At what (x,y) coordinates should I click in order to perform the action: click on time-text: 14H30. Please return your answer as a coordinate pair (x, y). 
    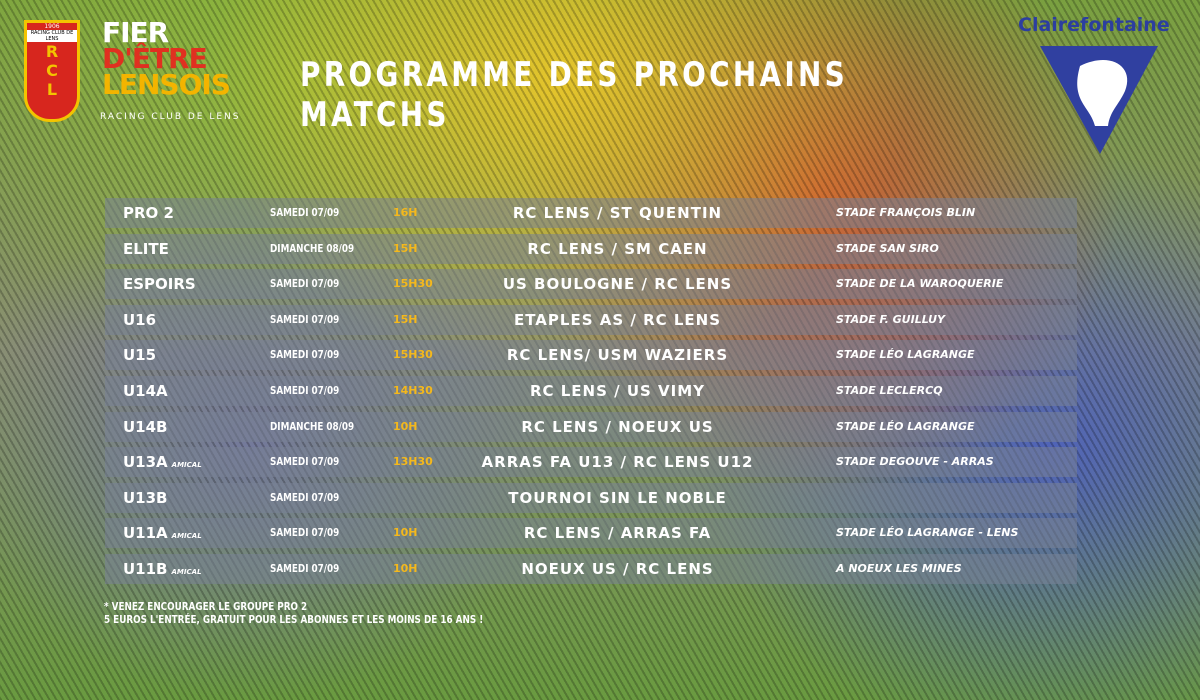
    Looking at the image, I should click on (413, 390).